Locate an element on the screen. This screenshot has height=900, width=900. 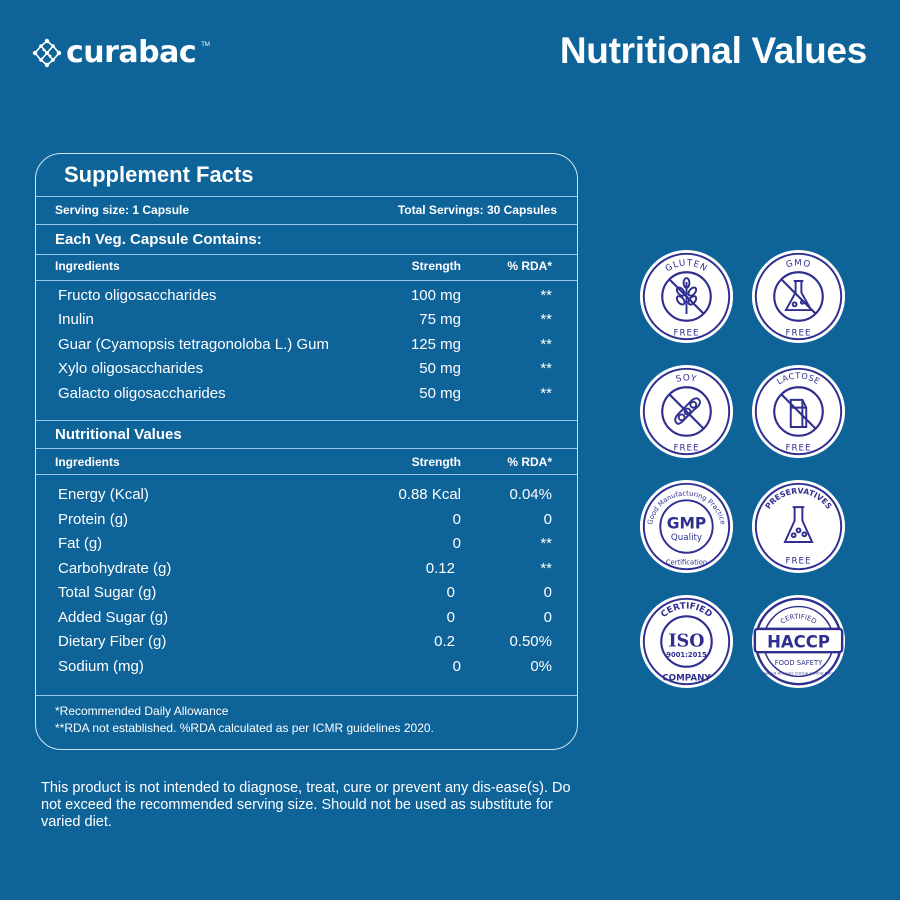
nutrition-section-title: Nutritional Values is located at coordinates (118, 434).